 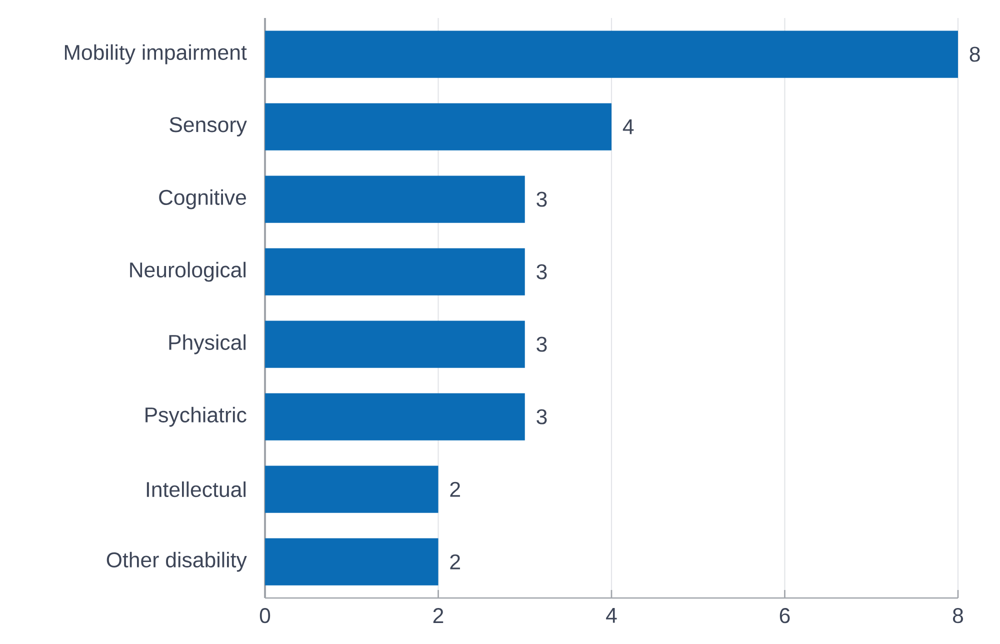 I want to click on y-tick-label: Neurological, so click(x=188, y=272).